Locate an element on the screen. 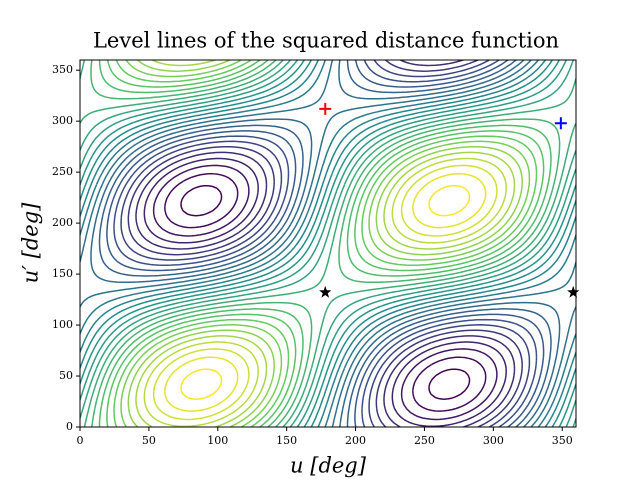  y-tick-label: 50 is located at coordinates (66, 375).